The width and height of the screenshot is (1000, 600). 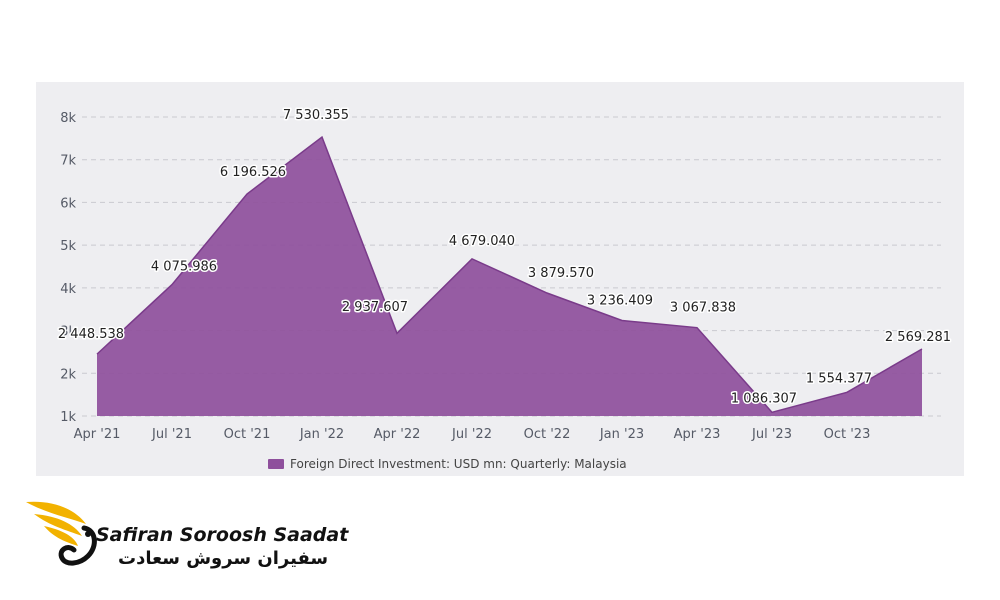 What do you see at coordinates (68, 161) in the screenshot?
I see `y-tick-label: 7k` at bounding box center [68, 161].